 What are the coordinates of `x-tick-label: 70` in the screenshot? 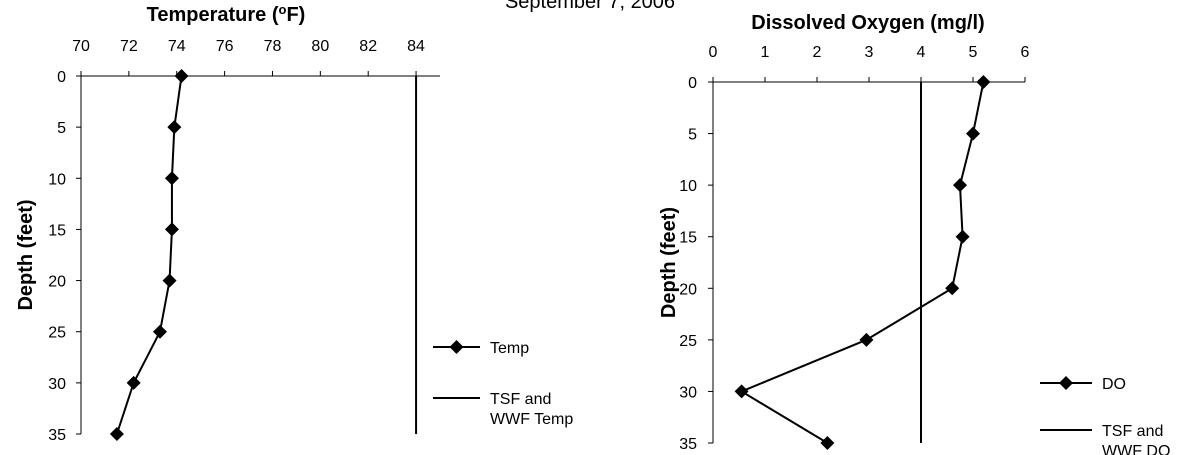 It's located at (81, 46).